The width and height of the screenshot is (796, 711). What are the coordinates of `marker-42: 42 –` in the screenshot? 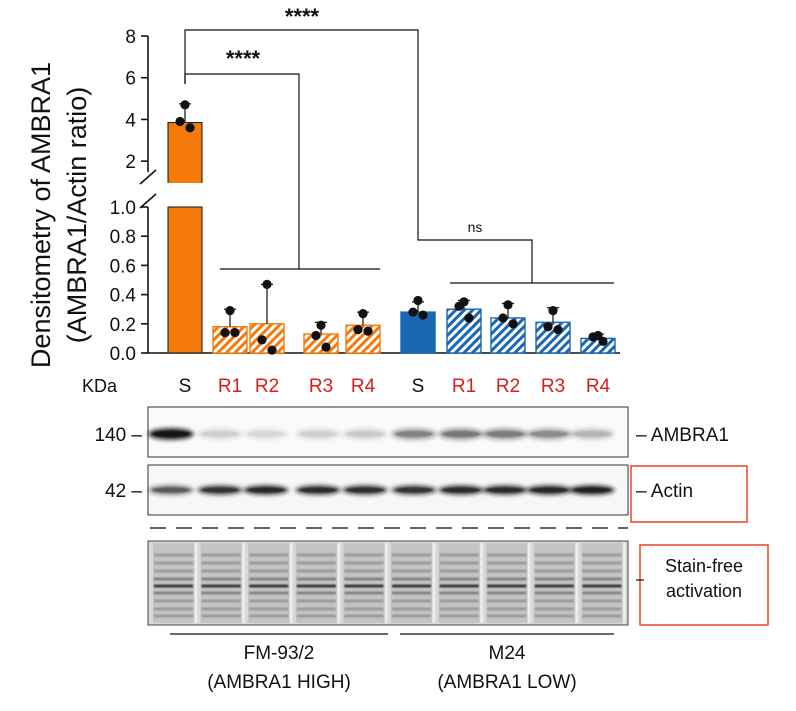 It's located at (123, 491).